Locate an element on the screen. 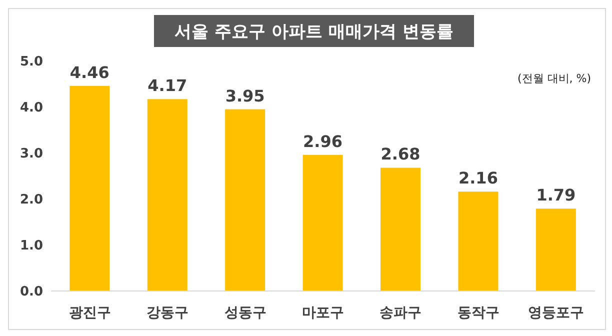  y-tick-label: 4.0 is located at coordinates (31, 108).